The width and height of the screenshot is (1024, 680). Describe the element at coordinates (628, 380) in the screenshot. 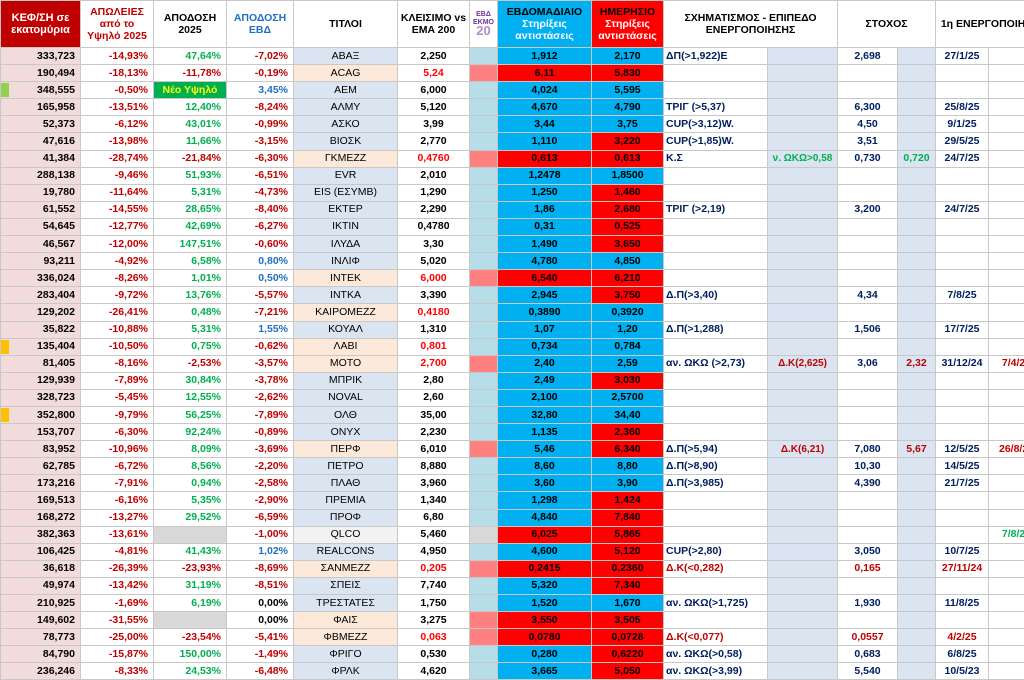

I see `daily-cell: 3,030` at that location.